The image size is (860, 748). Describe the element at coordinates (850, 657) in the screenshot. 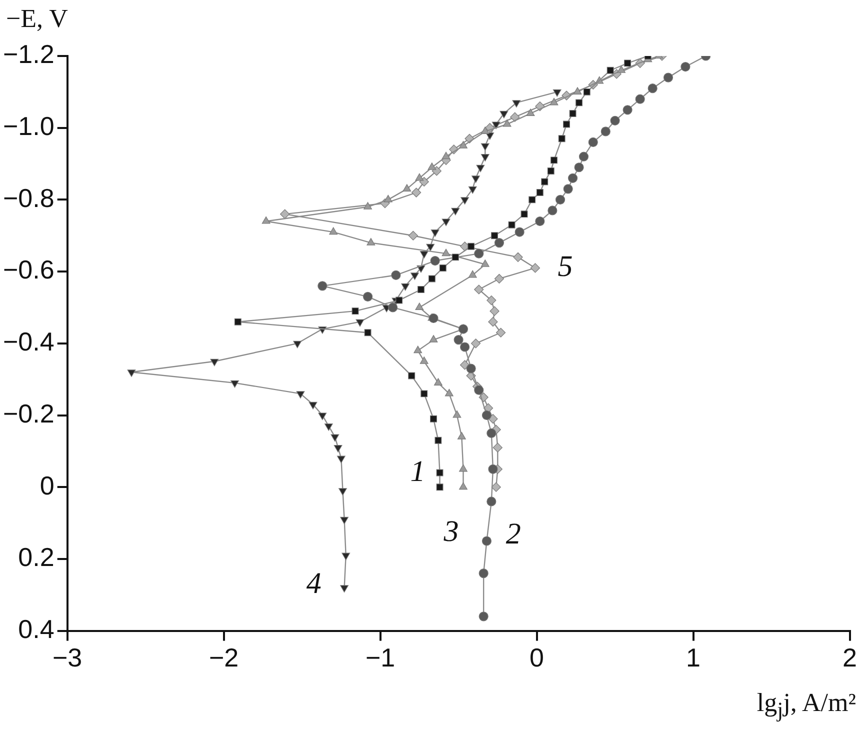

I see `x-tick-label: 2` at that location.